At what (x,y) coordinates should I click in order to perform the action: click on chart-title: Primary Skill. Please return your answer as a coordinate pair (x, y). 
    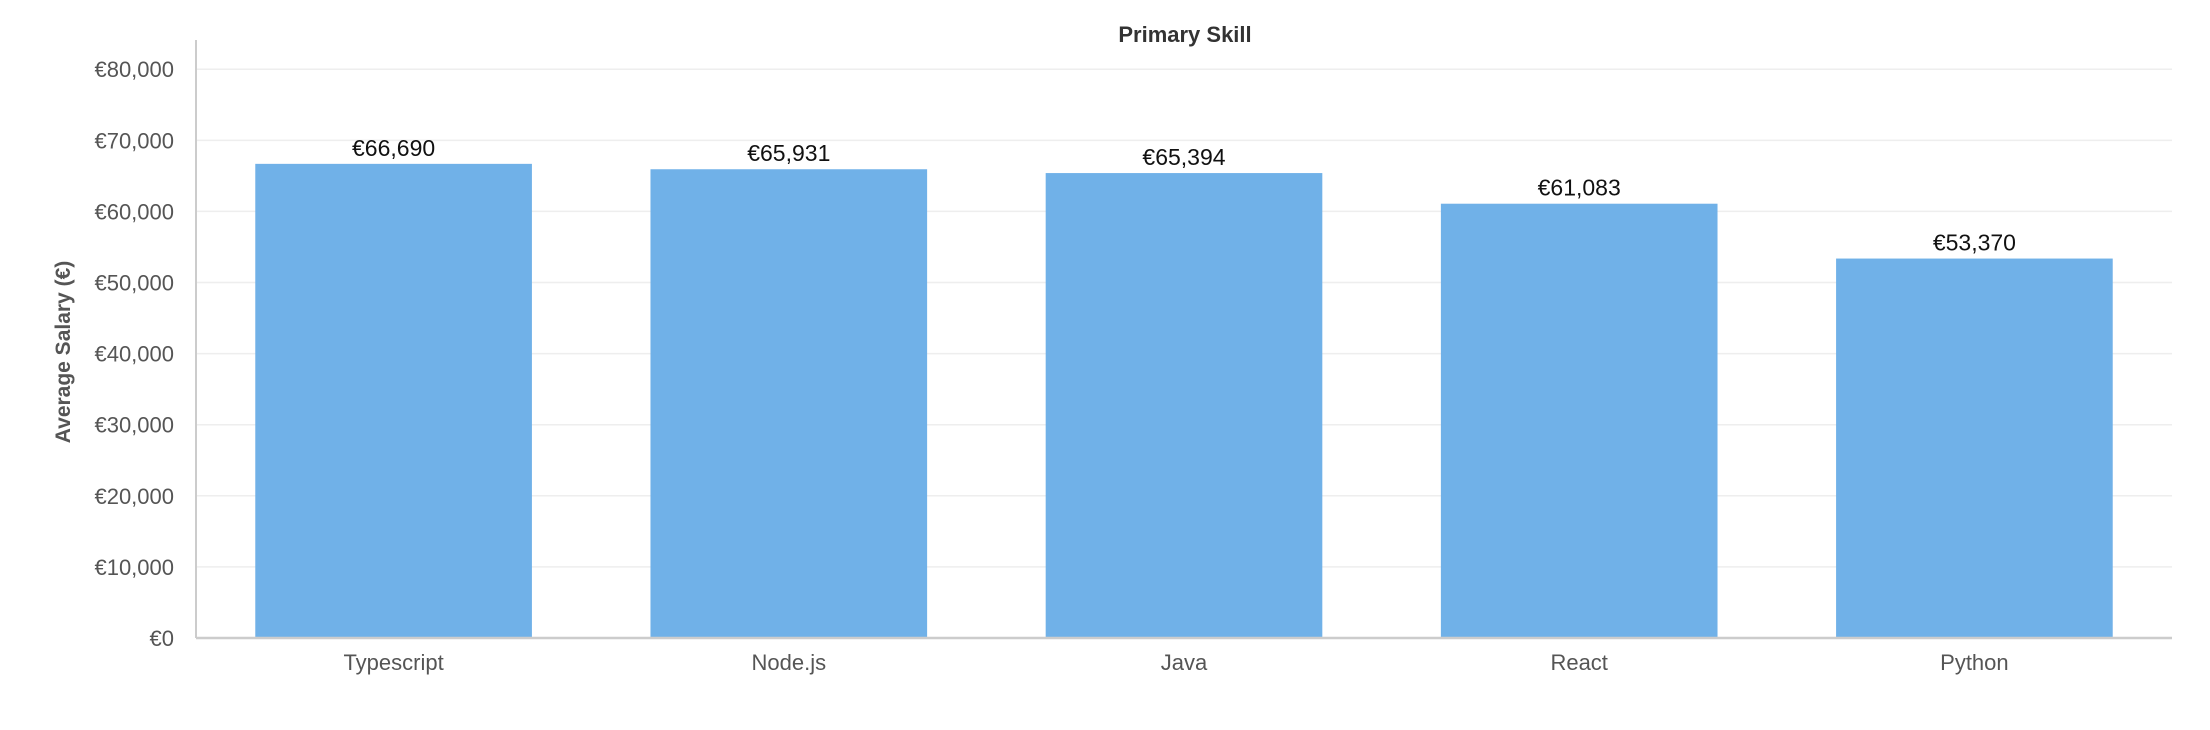
    Looking at the image, I should click on (1184, 34).